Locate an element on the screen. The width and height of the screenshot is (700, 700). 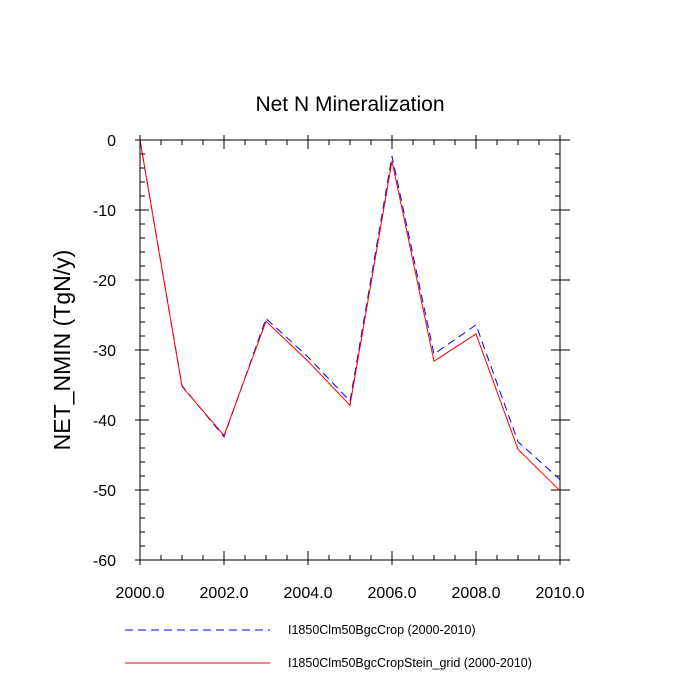
x-tick-label: 2006.0 is located at coordinates (392, 593).